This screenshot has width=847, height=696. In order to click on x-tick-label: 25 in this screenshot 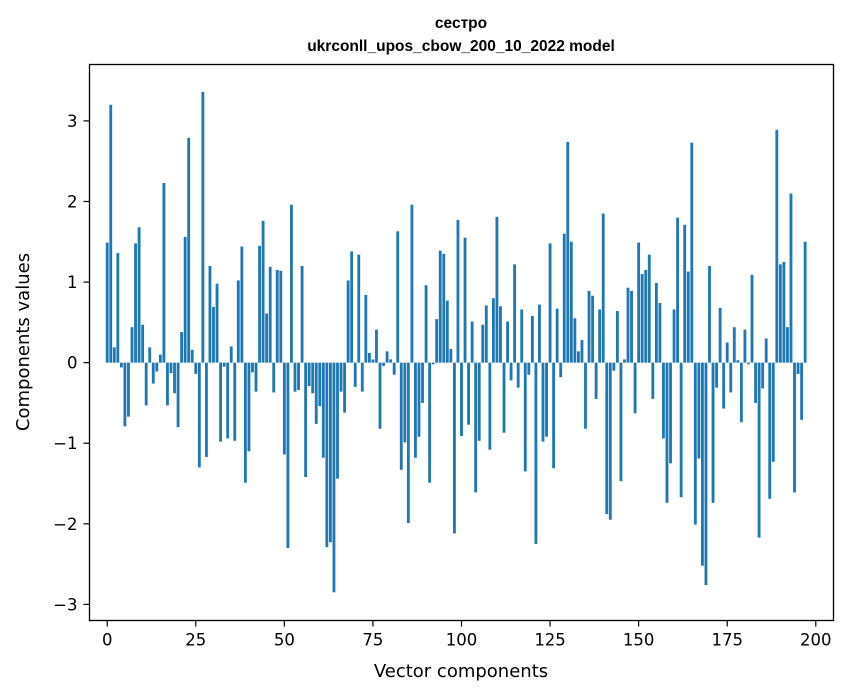, I will do `click(195, 640)`.